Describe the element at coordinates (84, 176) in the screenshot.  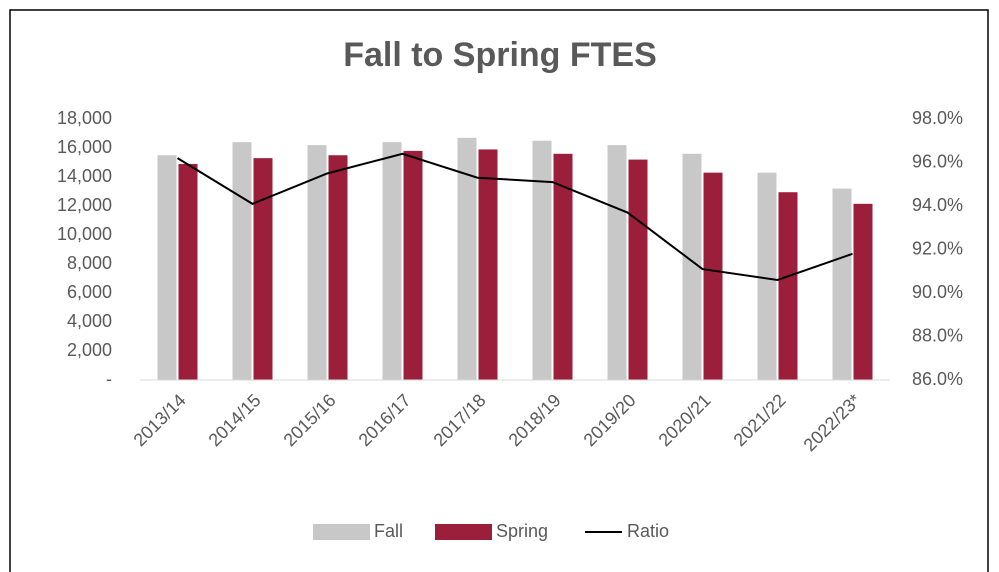
I see `y-tick-label: 14,000` at that location.